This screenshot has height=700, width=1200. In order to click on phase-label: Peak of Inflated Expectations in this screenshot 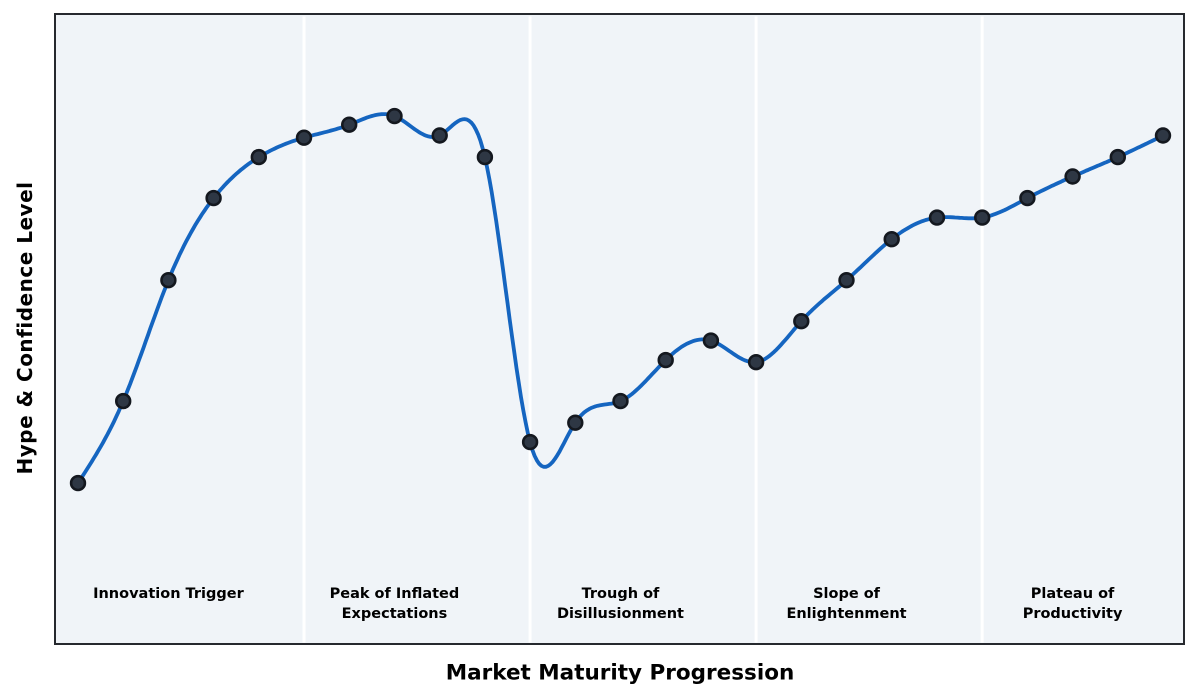, I will do `click(394, 604)`.